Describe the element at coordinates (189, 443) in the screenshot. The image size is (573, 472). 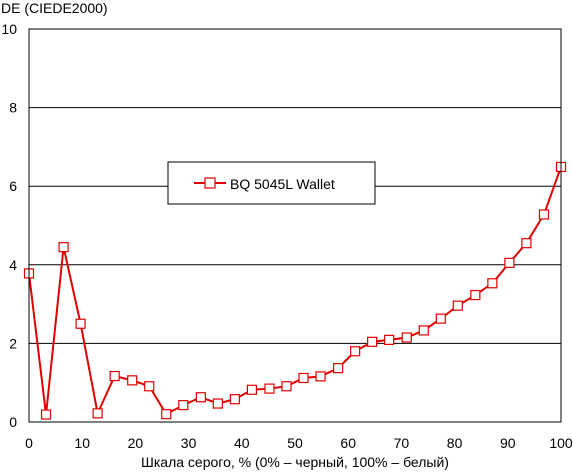
I see `x-tick-label: 30` at that location.